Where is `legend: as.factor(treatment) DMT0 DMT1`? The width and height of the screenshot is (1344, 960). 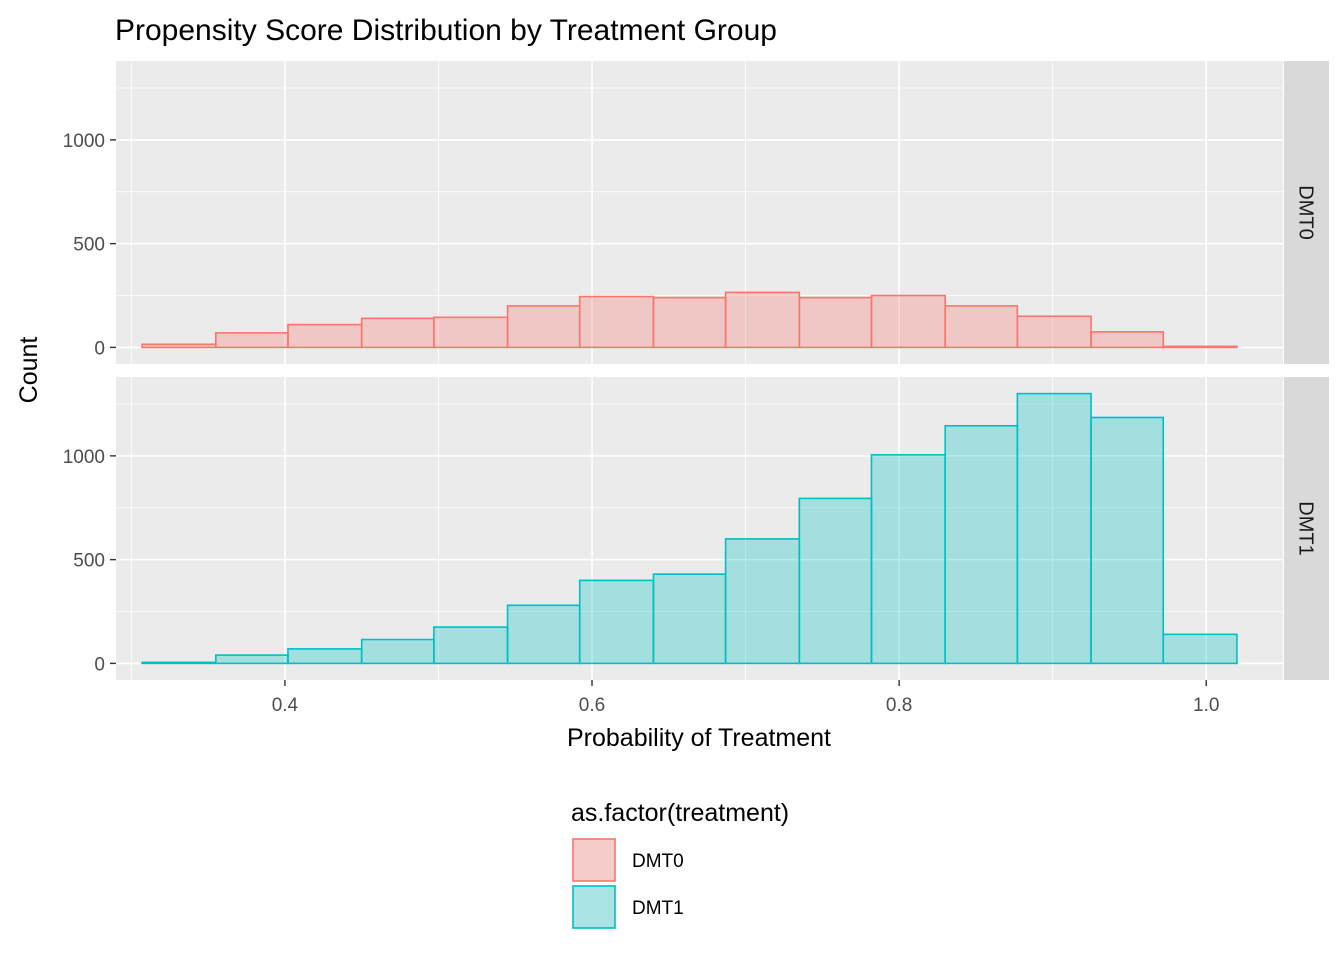
legend: as.factor(treatment) DMT0 DMT1 is located at coordinates (680, 864).